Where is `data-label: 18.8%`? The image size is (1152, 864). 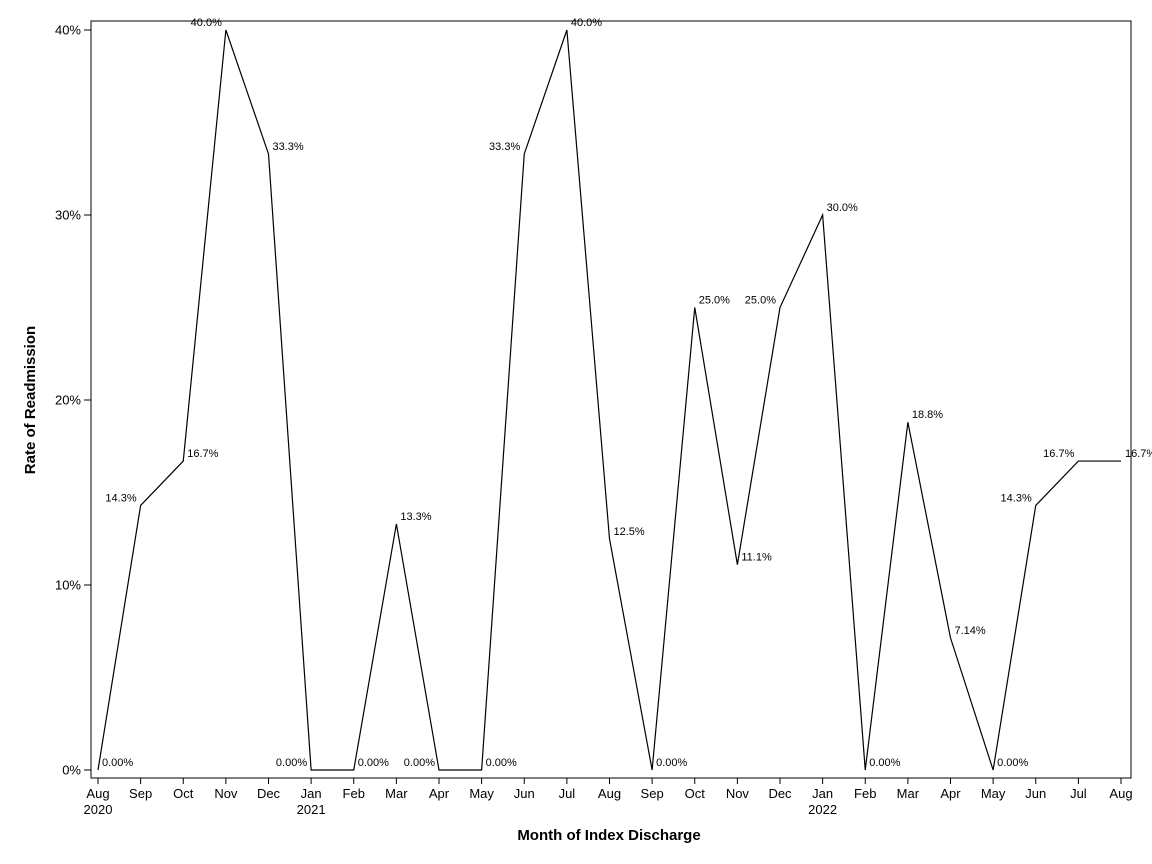 data-label: 18.8% is located at coordinates (927, 415).